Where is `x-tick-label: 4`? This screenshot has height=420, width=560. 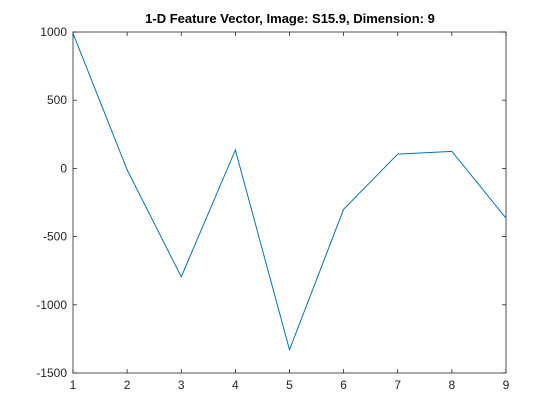
x-tick-label: 4 is located at coordinates (235, 385).